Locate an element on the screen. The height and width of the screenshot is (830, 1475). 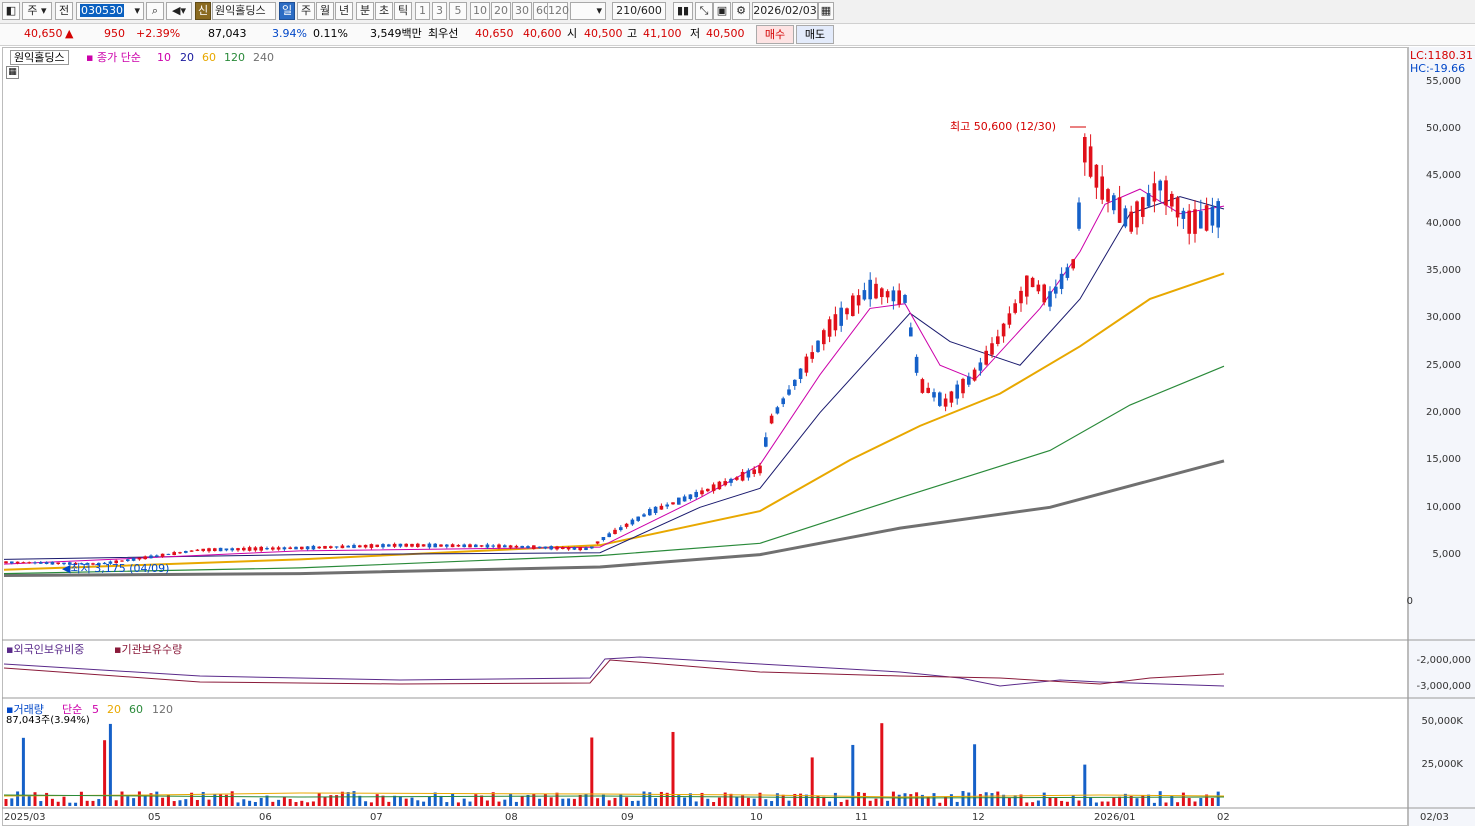
trade-amount: 3,549백만 is located at coordinates (396, 33).